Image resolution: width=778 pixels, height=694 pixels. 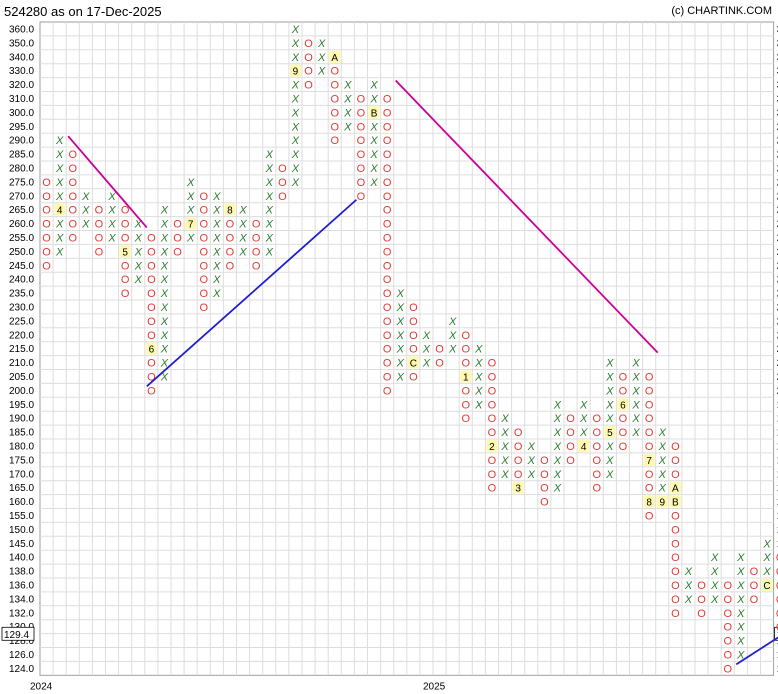 I want to click on y-tick-left: 138.0, so click(x=21, y=572).